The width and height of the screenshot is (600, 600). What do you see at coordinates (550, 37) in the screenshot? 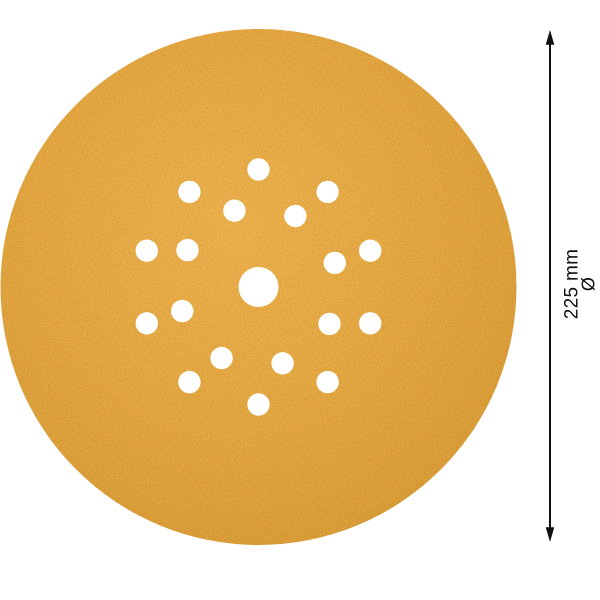
I see `arrowhead-up-icon` at bounding box center [550, 37].